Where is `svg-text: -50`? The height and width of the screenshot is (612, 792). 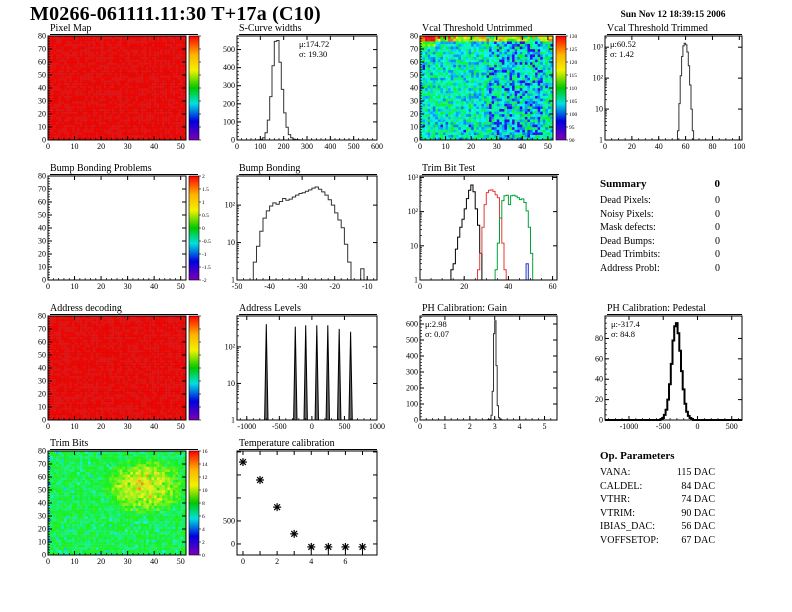 svg-text: -50 is located at coordinates (237, 286).